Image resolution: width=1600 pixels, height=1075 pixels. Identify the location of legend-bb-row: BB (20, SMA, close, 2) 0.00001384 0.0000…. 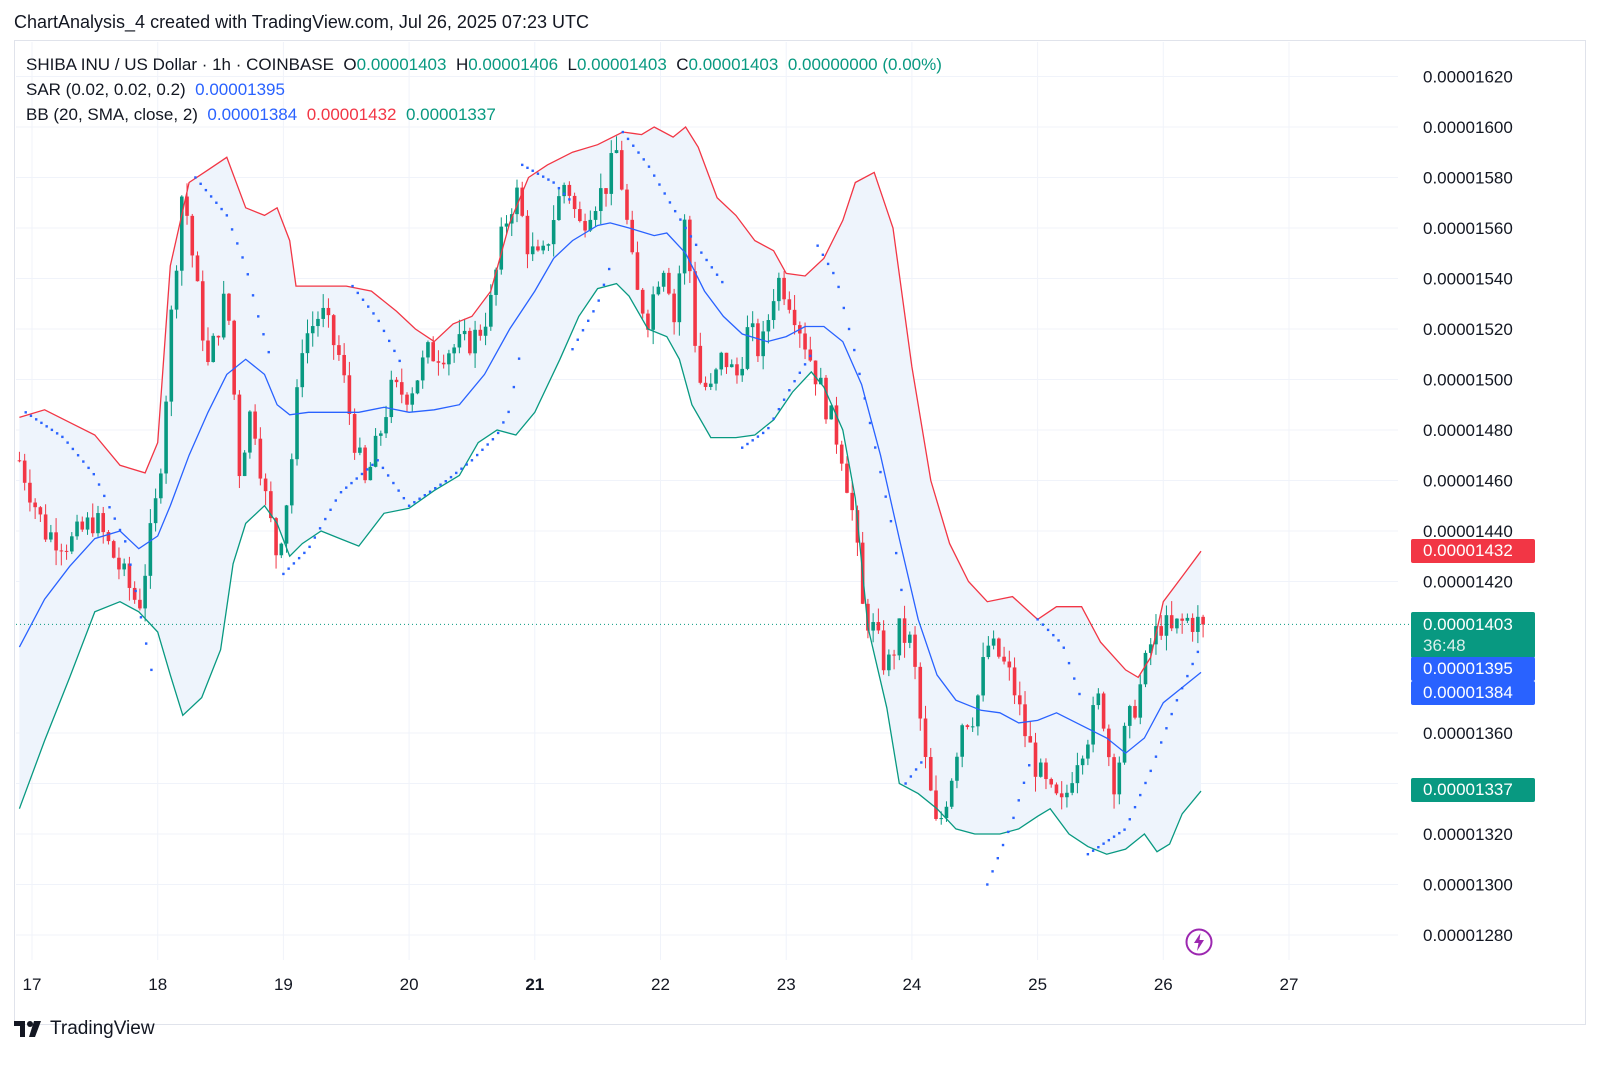
(484, 114).